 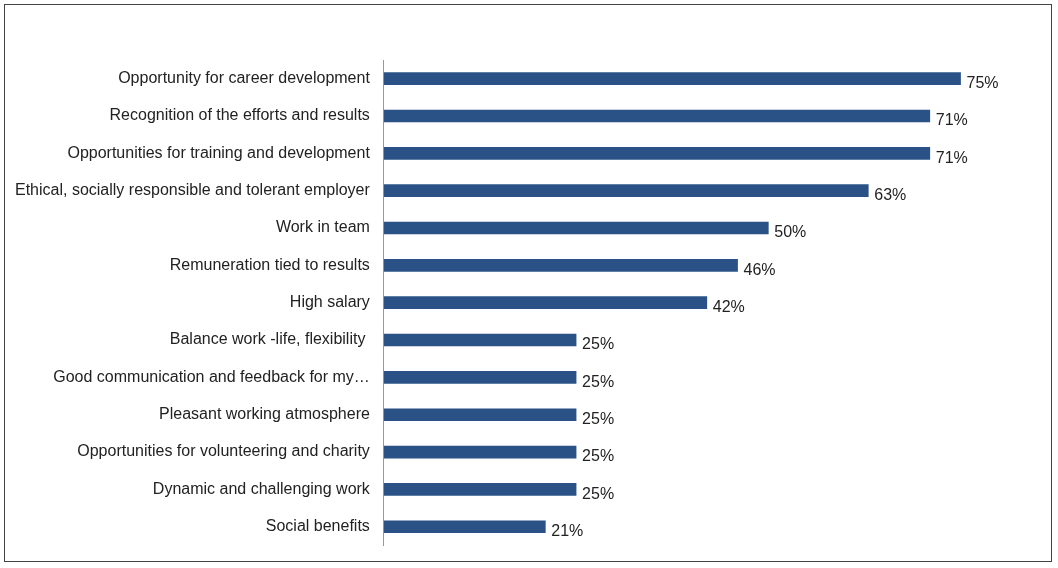 What do you see at coordinates (223, 451) in the screenshot?
I see `y-tick-label: Opportunities for volunteering and charity` at bounding box center [223, 451].